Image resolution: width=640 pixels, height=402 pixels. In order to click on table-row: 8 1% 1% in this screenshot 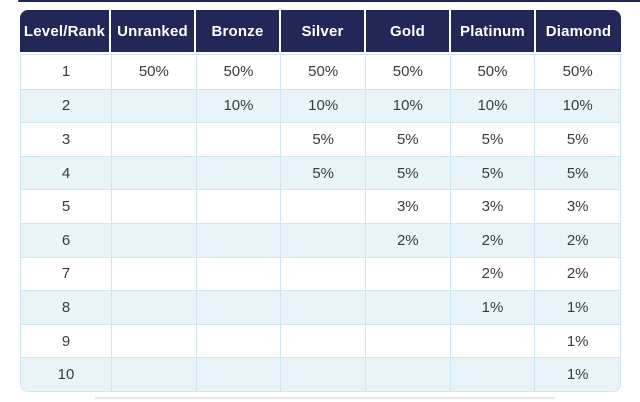, I will do `click(320, 307)`.